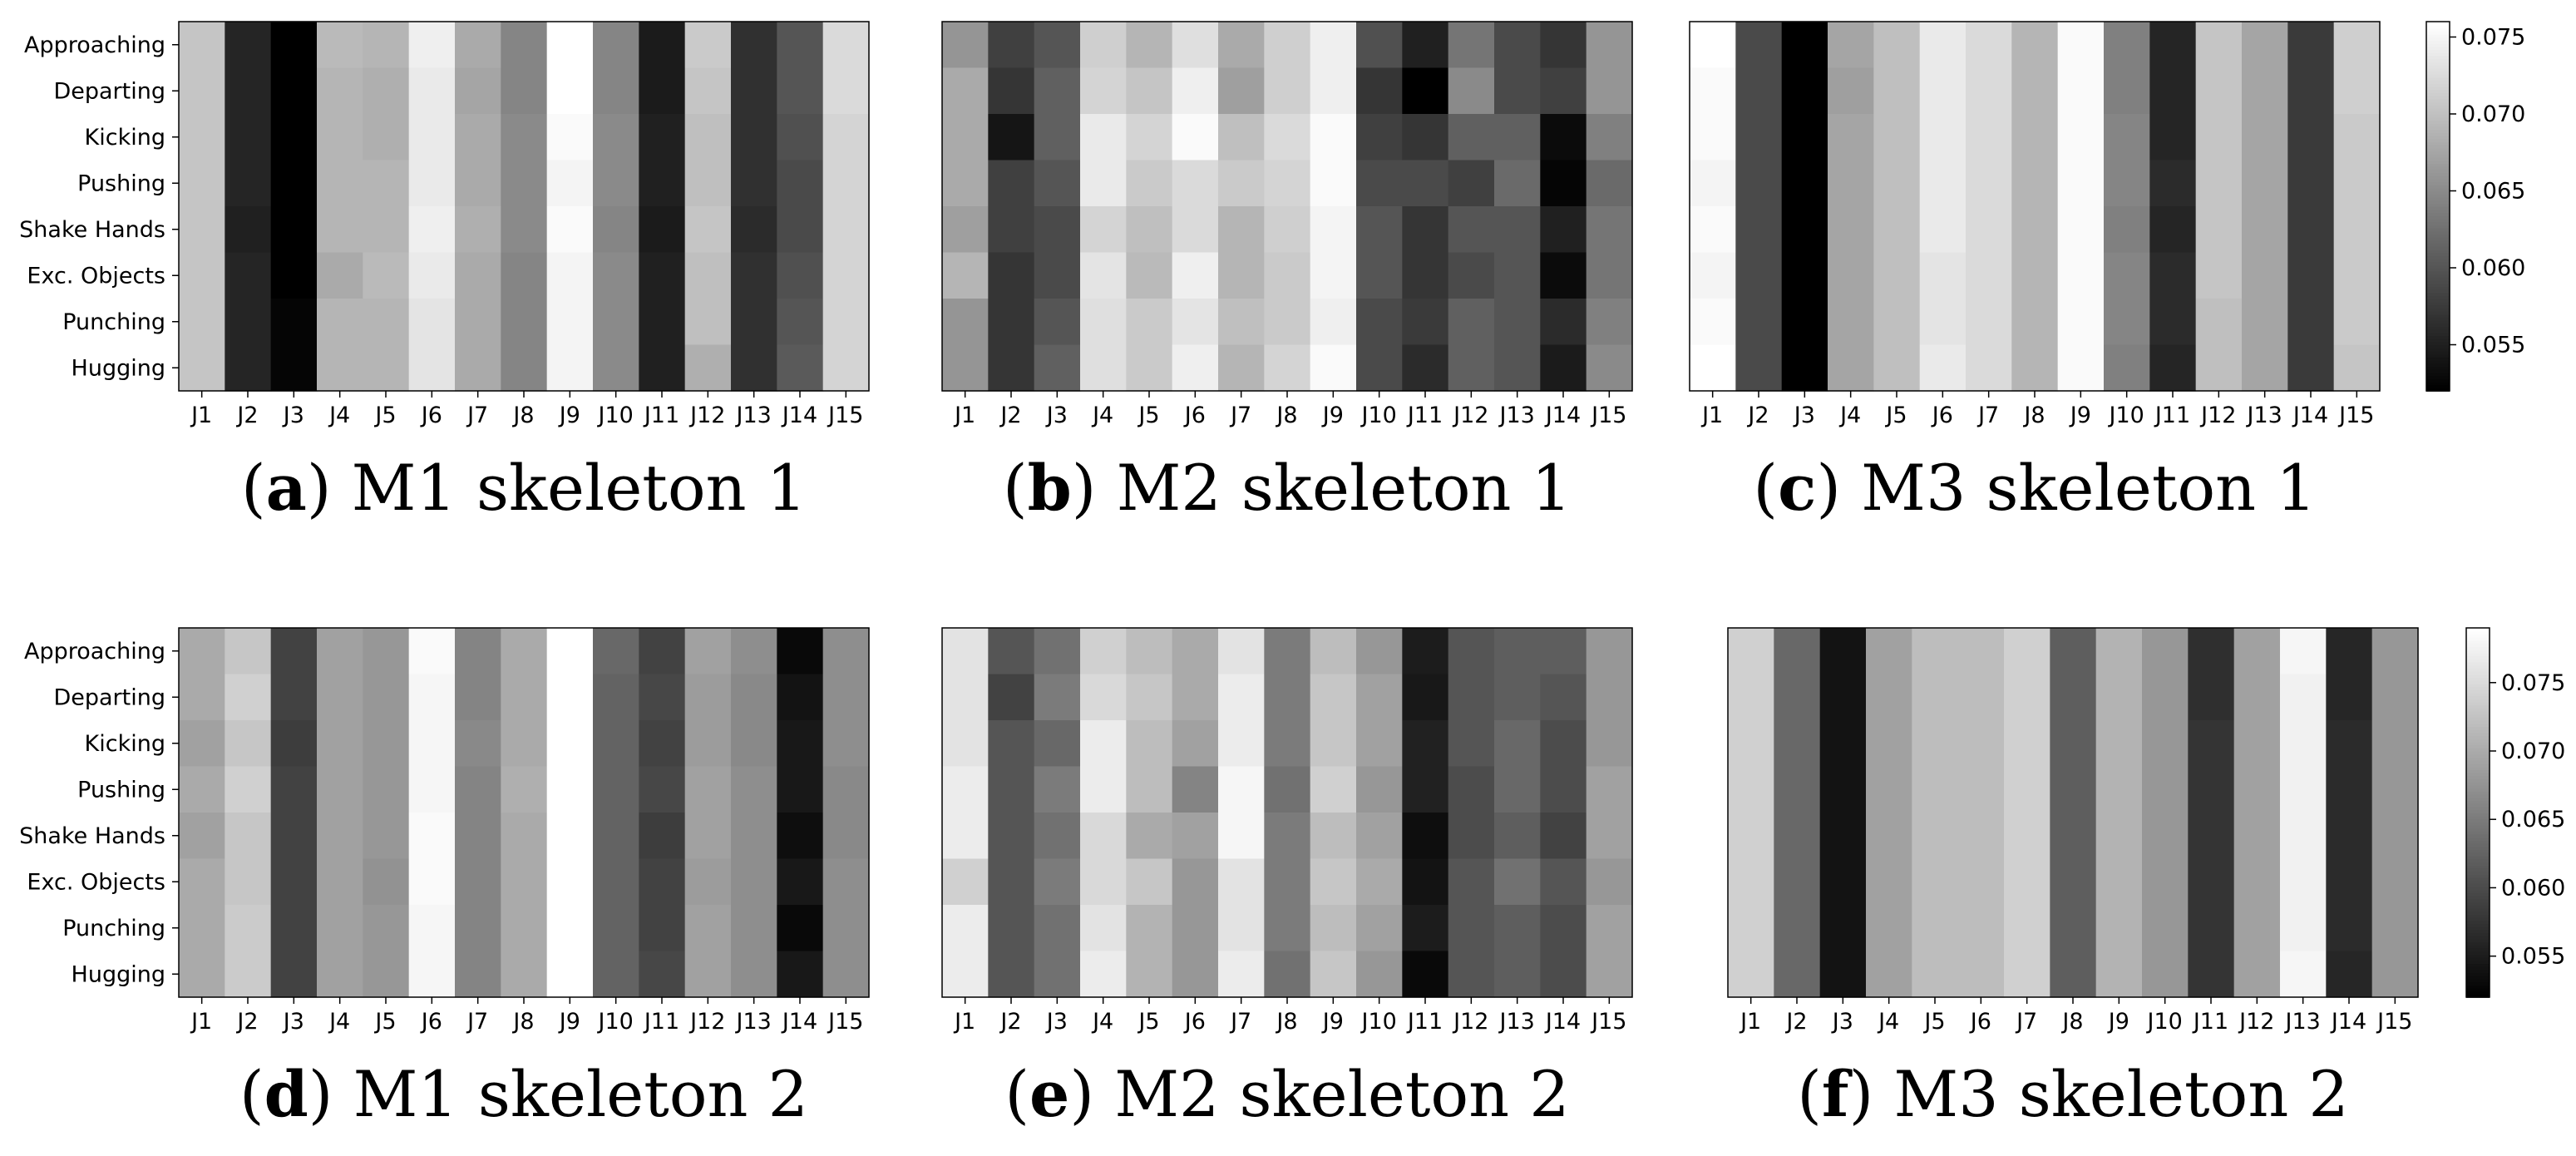 The height and width of the screenshot is (1156, 2576). I want to click on column-label: J12, so click(706, 416).